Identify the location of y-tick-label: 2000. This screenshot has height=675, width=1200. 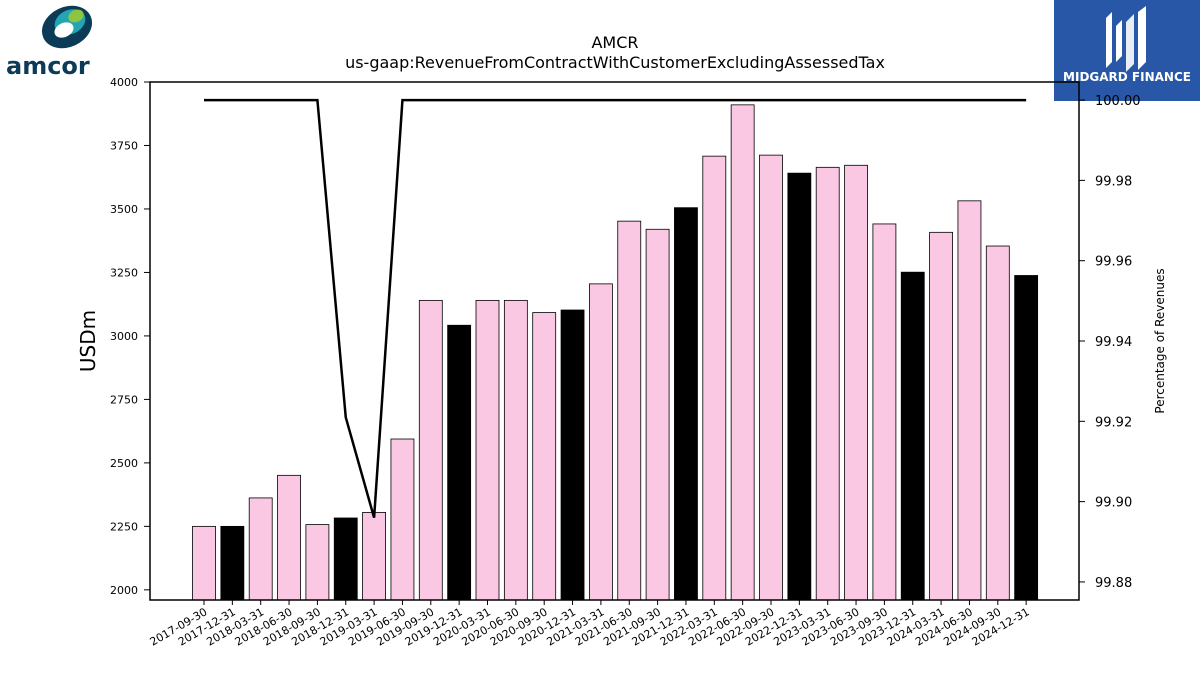
(124, 590).